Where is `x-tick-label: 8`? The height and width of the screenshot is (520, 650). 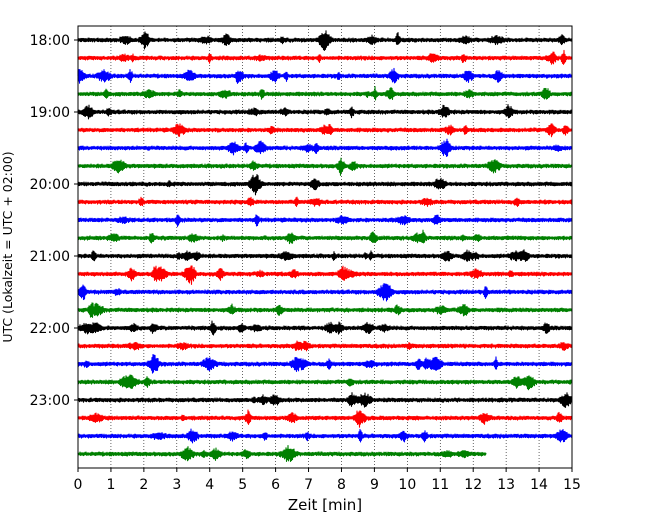
x-tick-label: 8 is located at coordinates (341, 485).